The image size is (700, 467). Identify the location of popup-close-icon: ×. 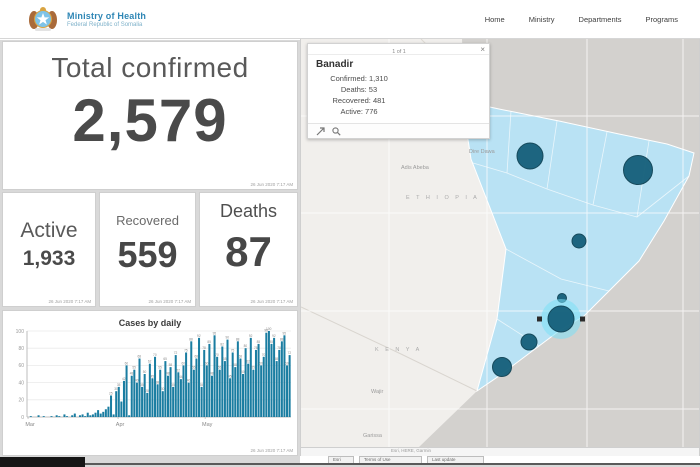
(482, 49).